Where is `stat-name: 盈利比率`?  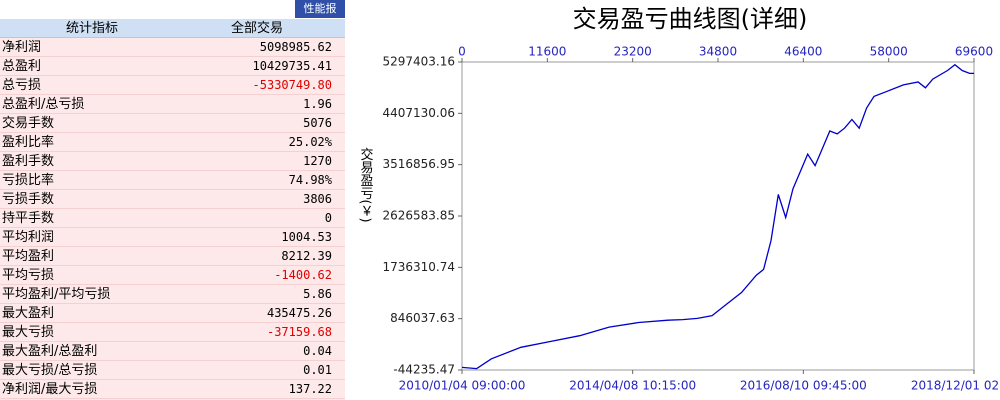
stat-name: 盈利比率 is located at coordinates (28, 142).